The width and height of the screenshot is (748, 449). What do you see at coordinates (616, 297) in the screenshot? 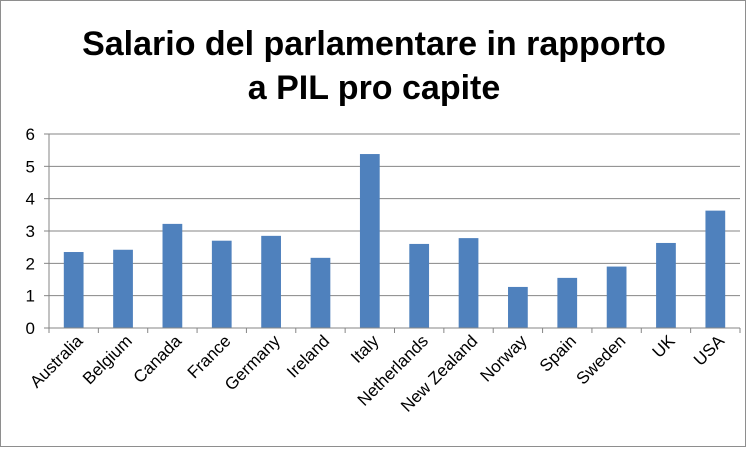
I see `bar-sweden` at bounding box center [616, 297].